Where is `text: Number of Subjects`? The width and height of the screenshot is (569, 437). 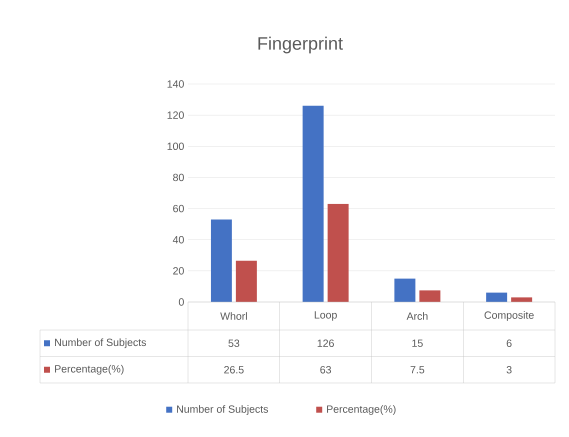
text: Number of Subjects is located at coordinates (222, 410).